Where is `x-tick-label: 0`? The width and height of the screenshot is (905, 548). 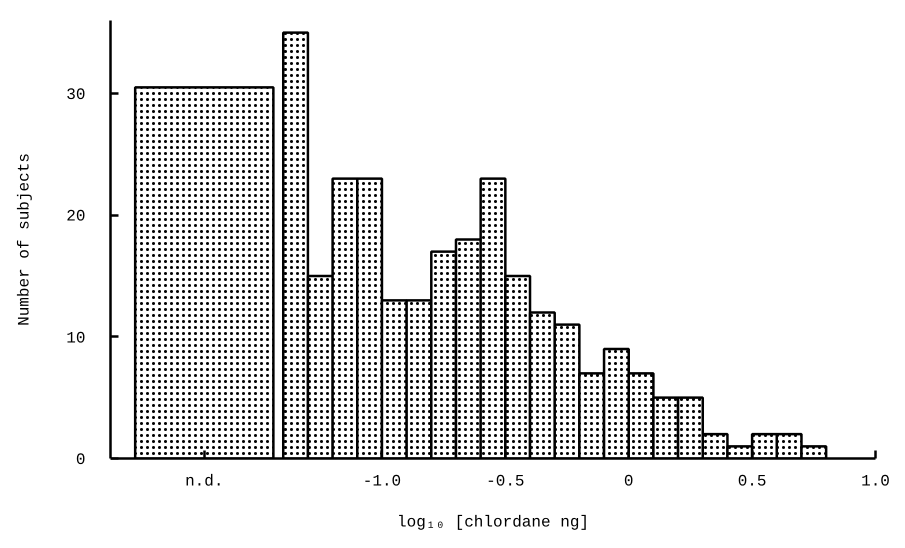 x-tick-label: 0 is located at coordinates (629, 481).